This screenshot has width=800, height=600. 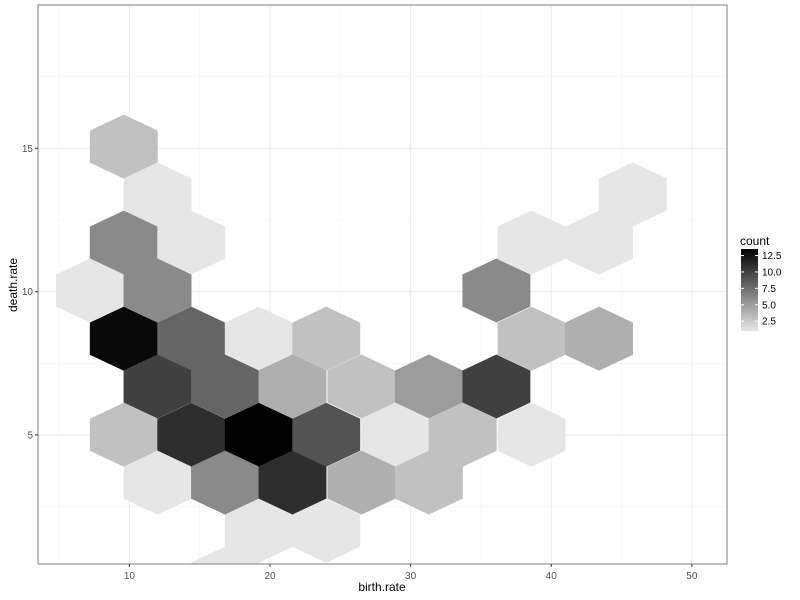 What do you see at coordinates (749, 290) in the screenshot?
I see `legend-colorbar` at bounding box center [749, 290].